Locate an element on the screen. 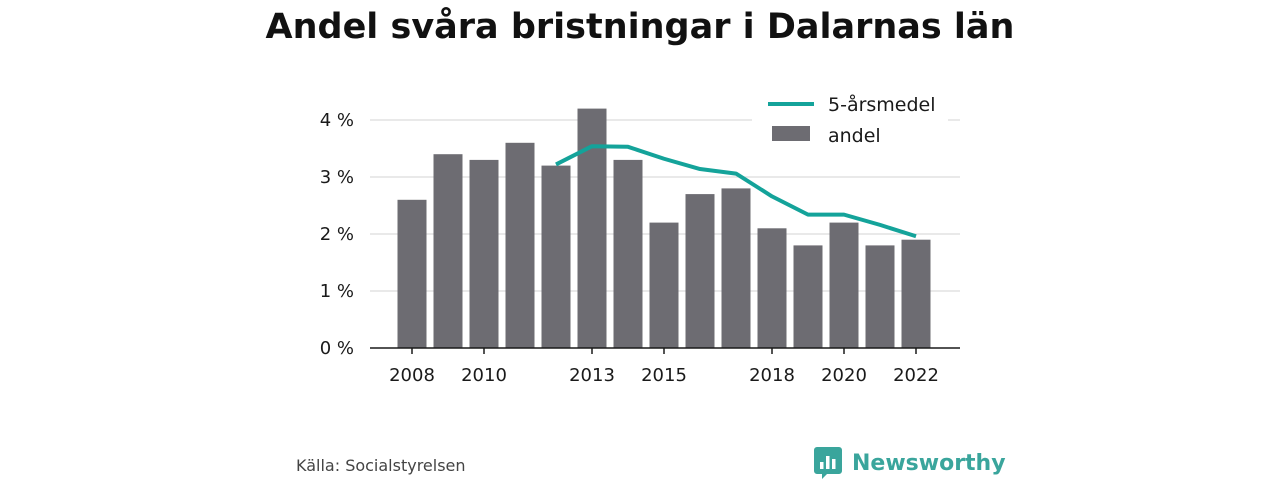 The width and height of the screenshot is (1280, 480). bar-2021 is located at coordinates (880, 296).